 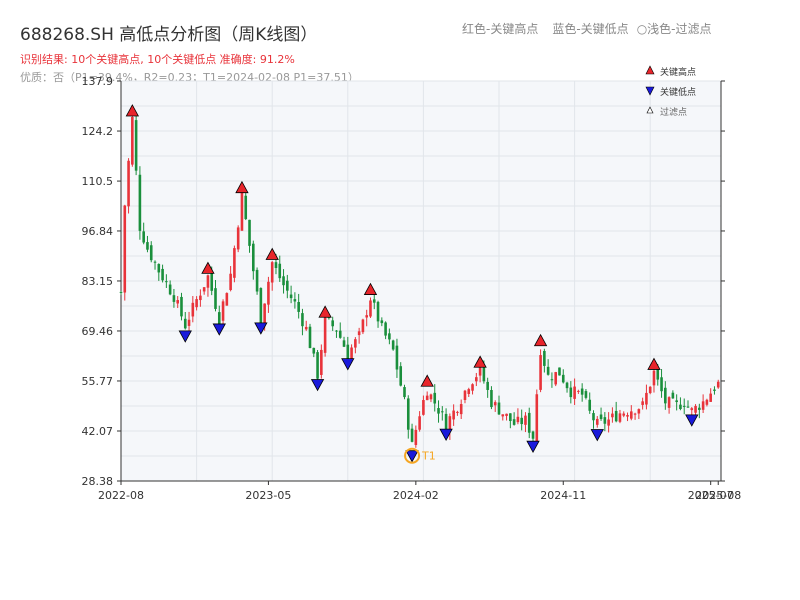 I want to click on legend-blue-text: 蓝色-关键低点, so click(x=590, y=29).